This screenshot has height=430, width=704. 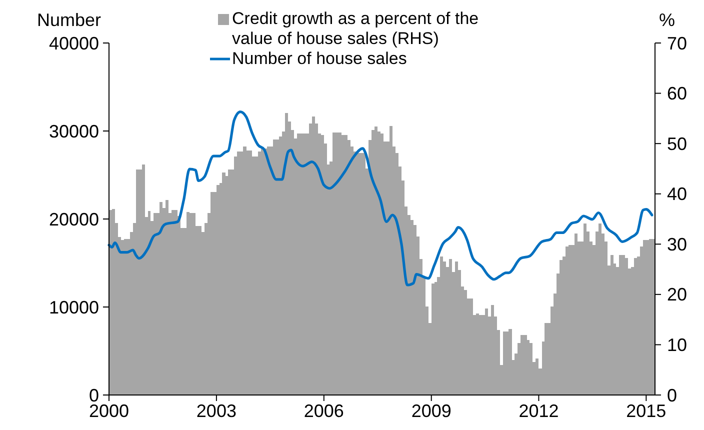 What do you see at coordinates (324, 411) in the screenshot?
I see `x-tick-label: 2006` at bounding box center [324, 411].